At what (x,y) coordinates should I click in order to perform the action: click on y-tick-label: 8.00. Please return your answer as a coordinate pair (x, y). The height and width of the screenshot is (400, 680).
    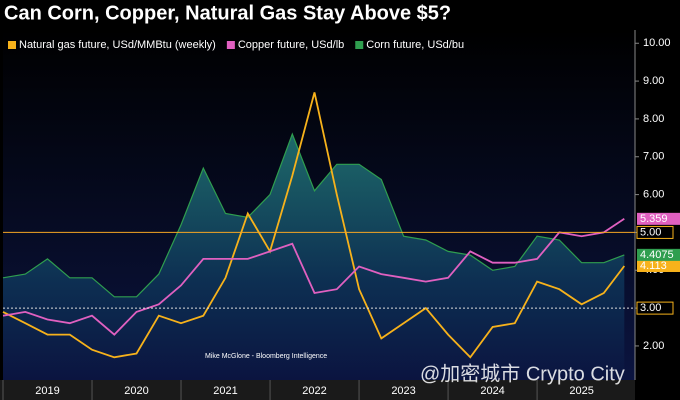
    Looking at the image, I should click on (653, 119).